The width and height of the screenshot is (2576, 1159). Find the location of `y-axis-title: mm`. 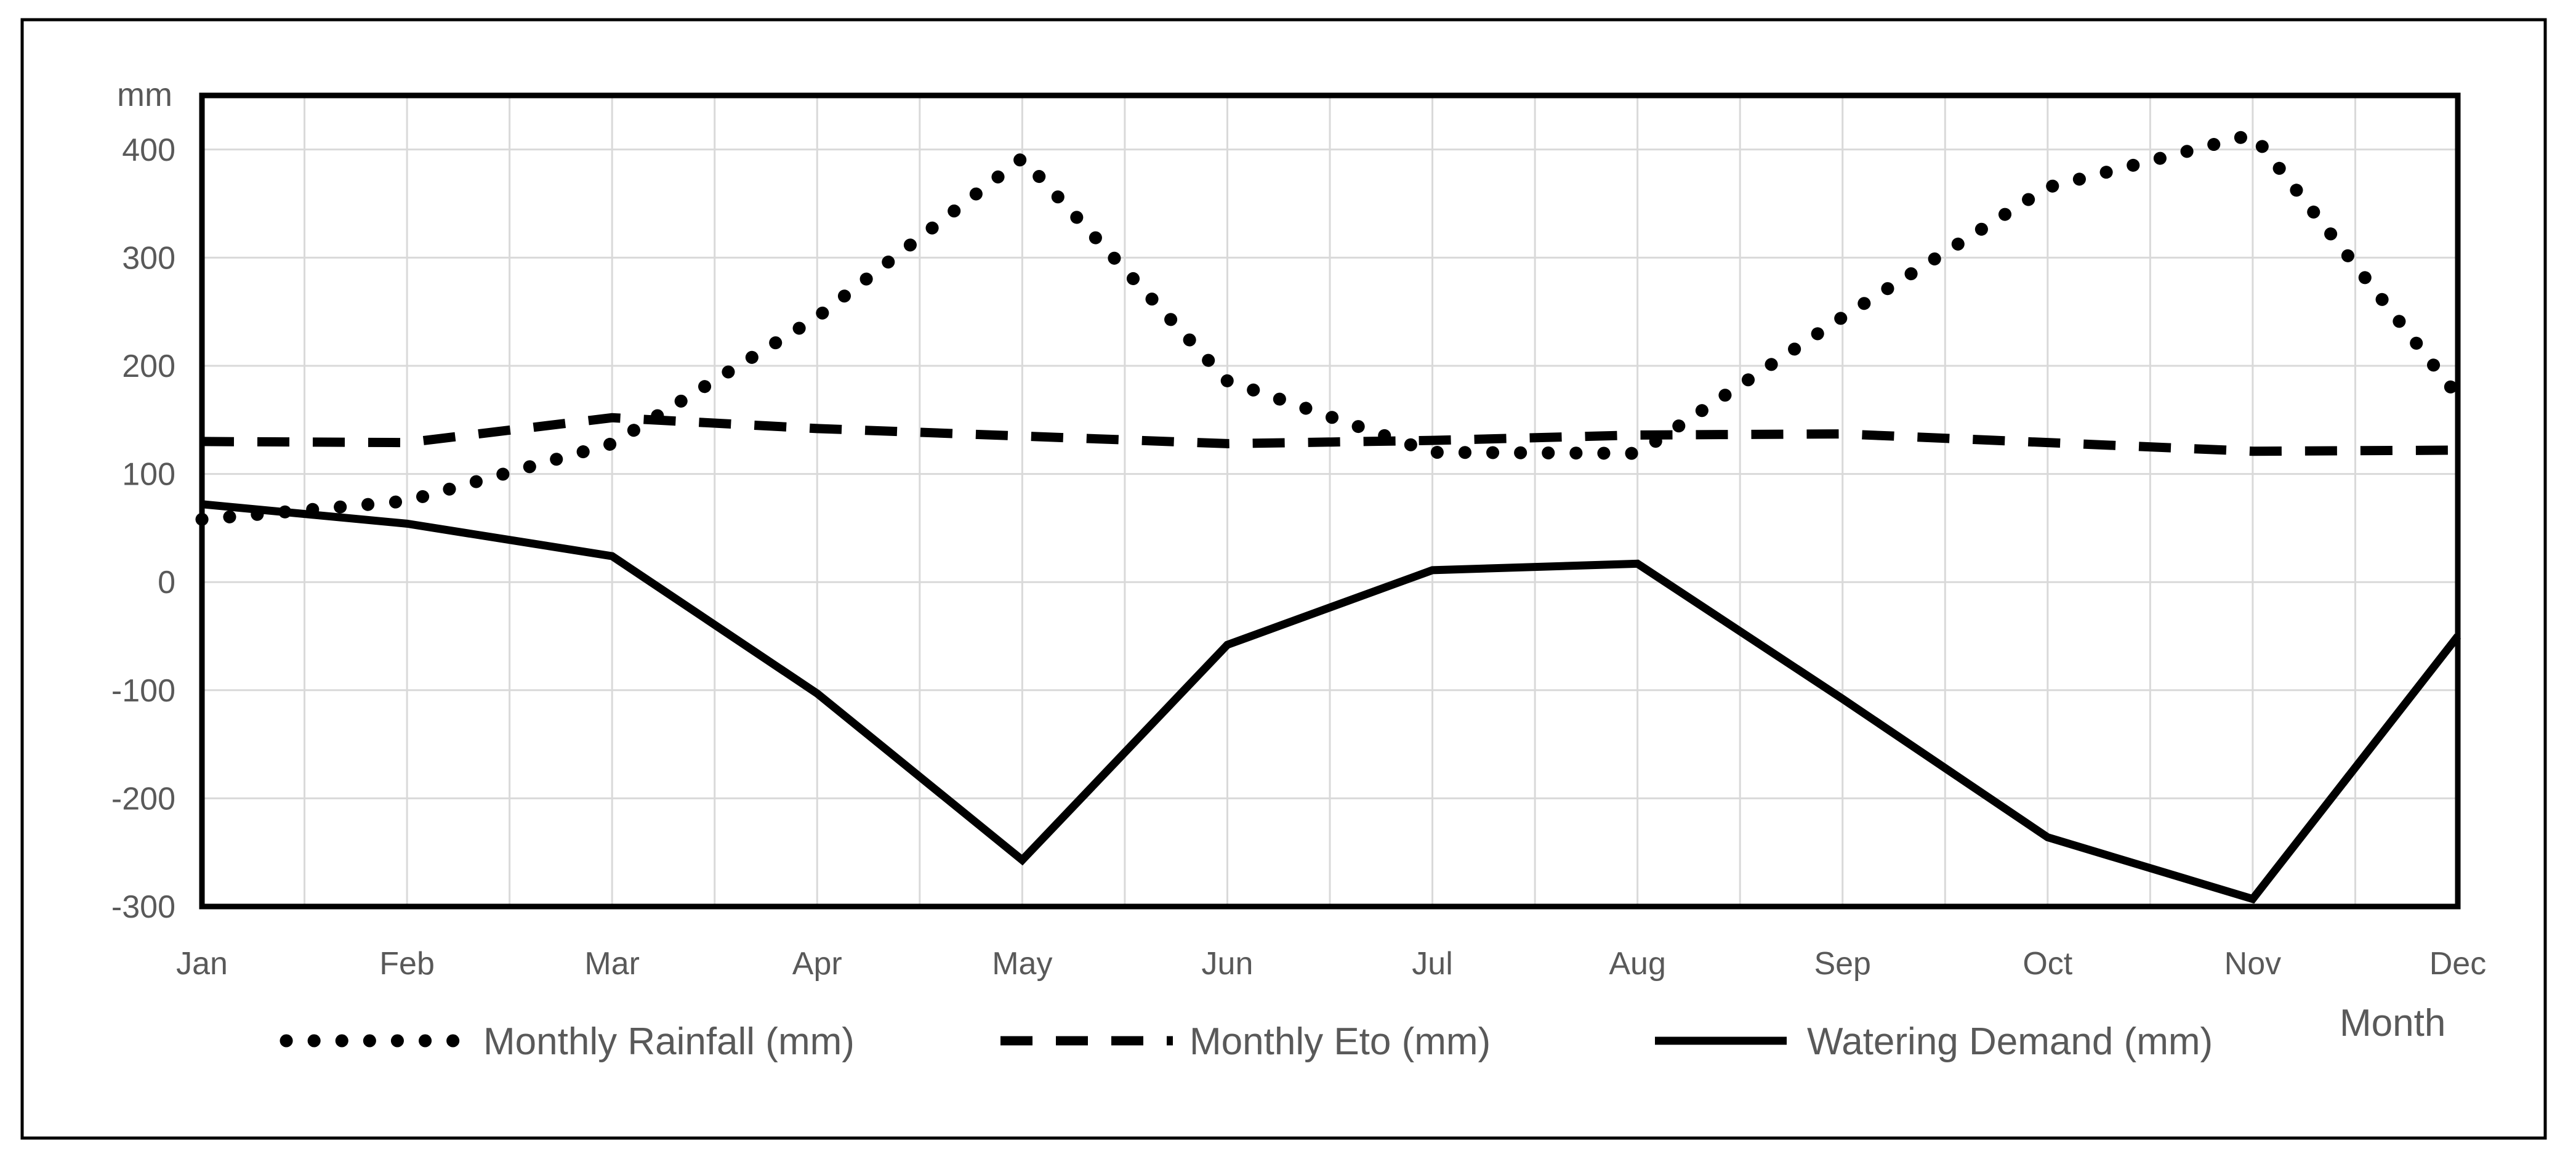

y-axis-title: mm is located at coordinates (144, 94).